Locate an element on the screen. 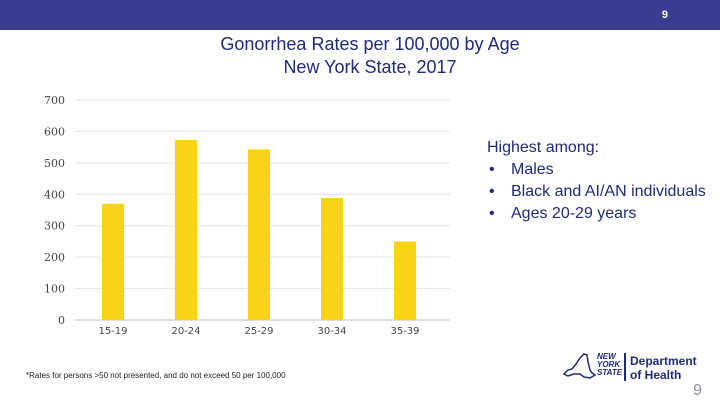  nys-wordmark: NEW YORK STATE is located at coordinates (609, 365).